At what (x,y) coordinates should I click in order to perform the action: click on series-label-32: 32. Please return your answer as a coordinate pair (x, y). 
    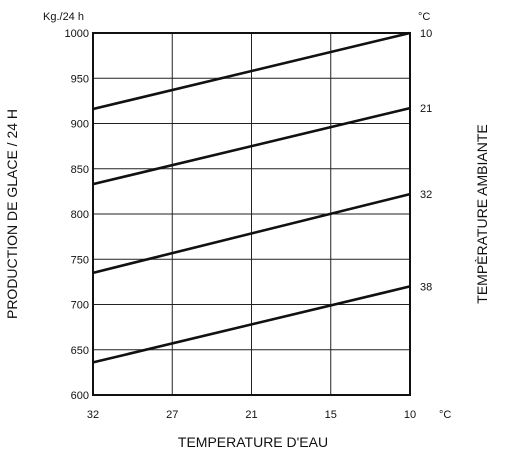
    Looking at the image, I should click on (426, 195).